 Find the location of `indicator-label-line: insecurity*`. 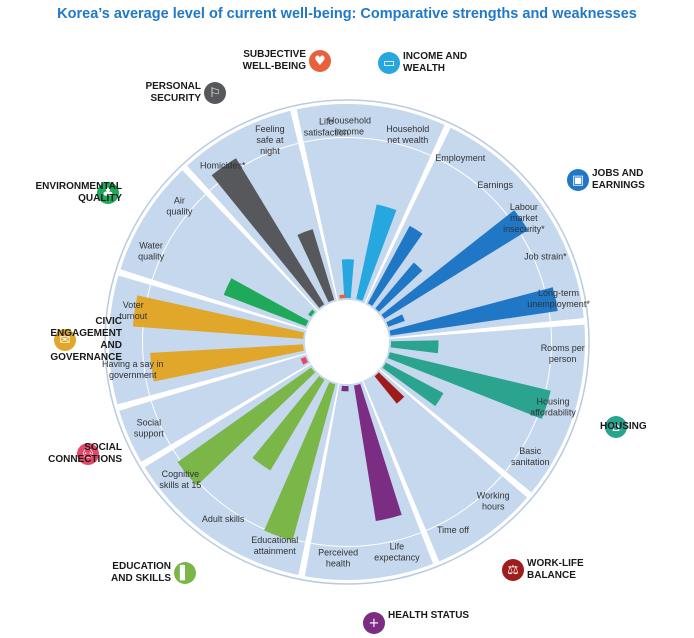

indicator-label-line: insecurity* is located at coordinates (524, 229).